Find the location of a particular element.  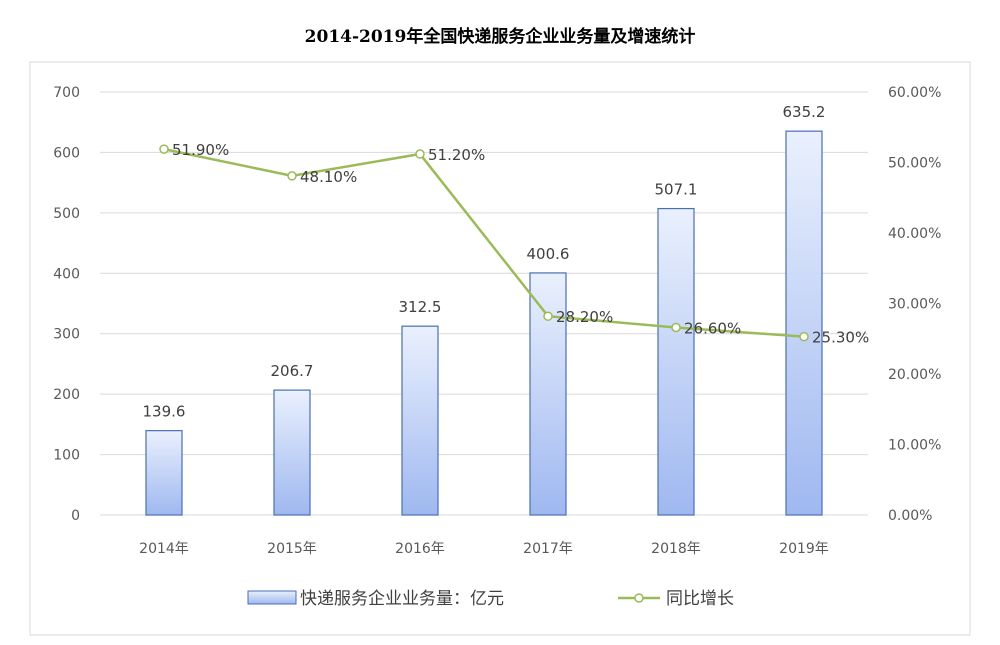

line-data-label: 26.60% is located at coordinates (712, 328).